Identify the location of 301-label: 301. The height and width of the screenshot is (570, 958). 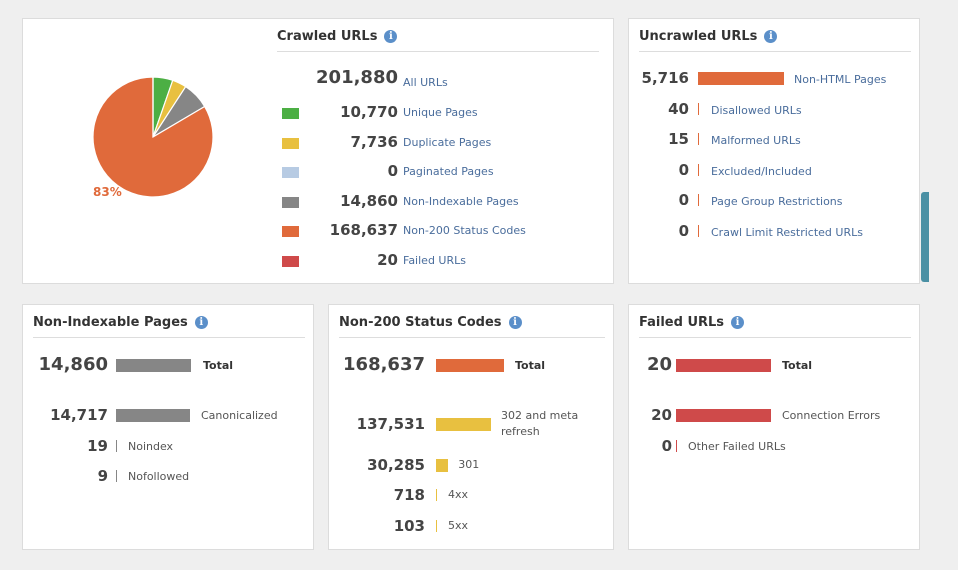
(469, 464).